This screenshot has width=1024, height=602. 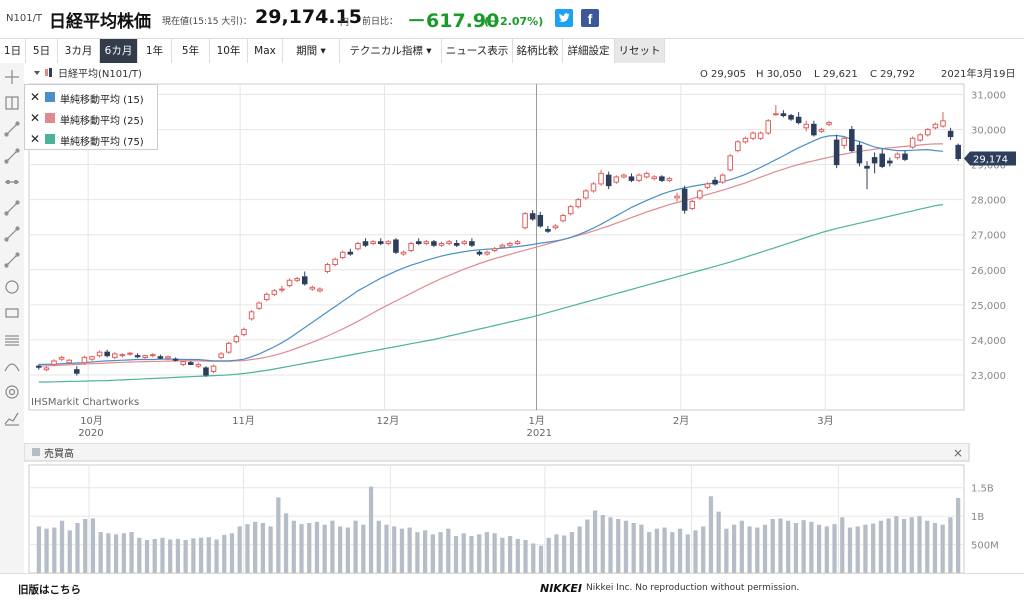 I want to click on ray-dotted-icon, so click(x=12, y=234).